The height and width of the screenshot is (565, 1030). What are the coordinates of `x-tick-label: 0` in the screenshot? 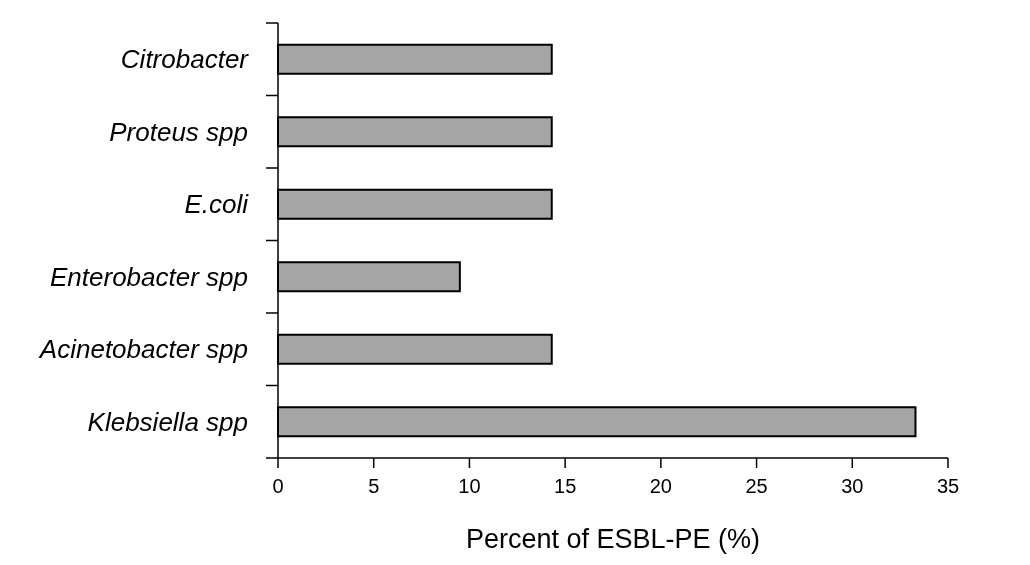 It's located at (278, 486).